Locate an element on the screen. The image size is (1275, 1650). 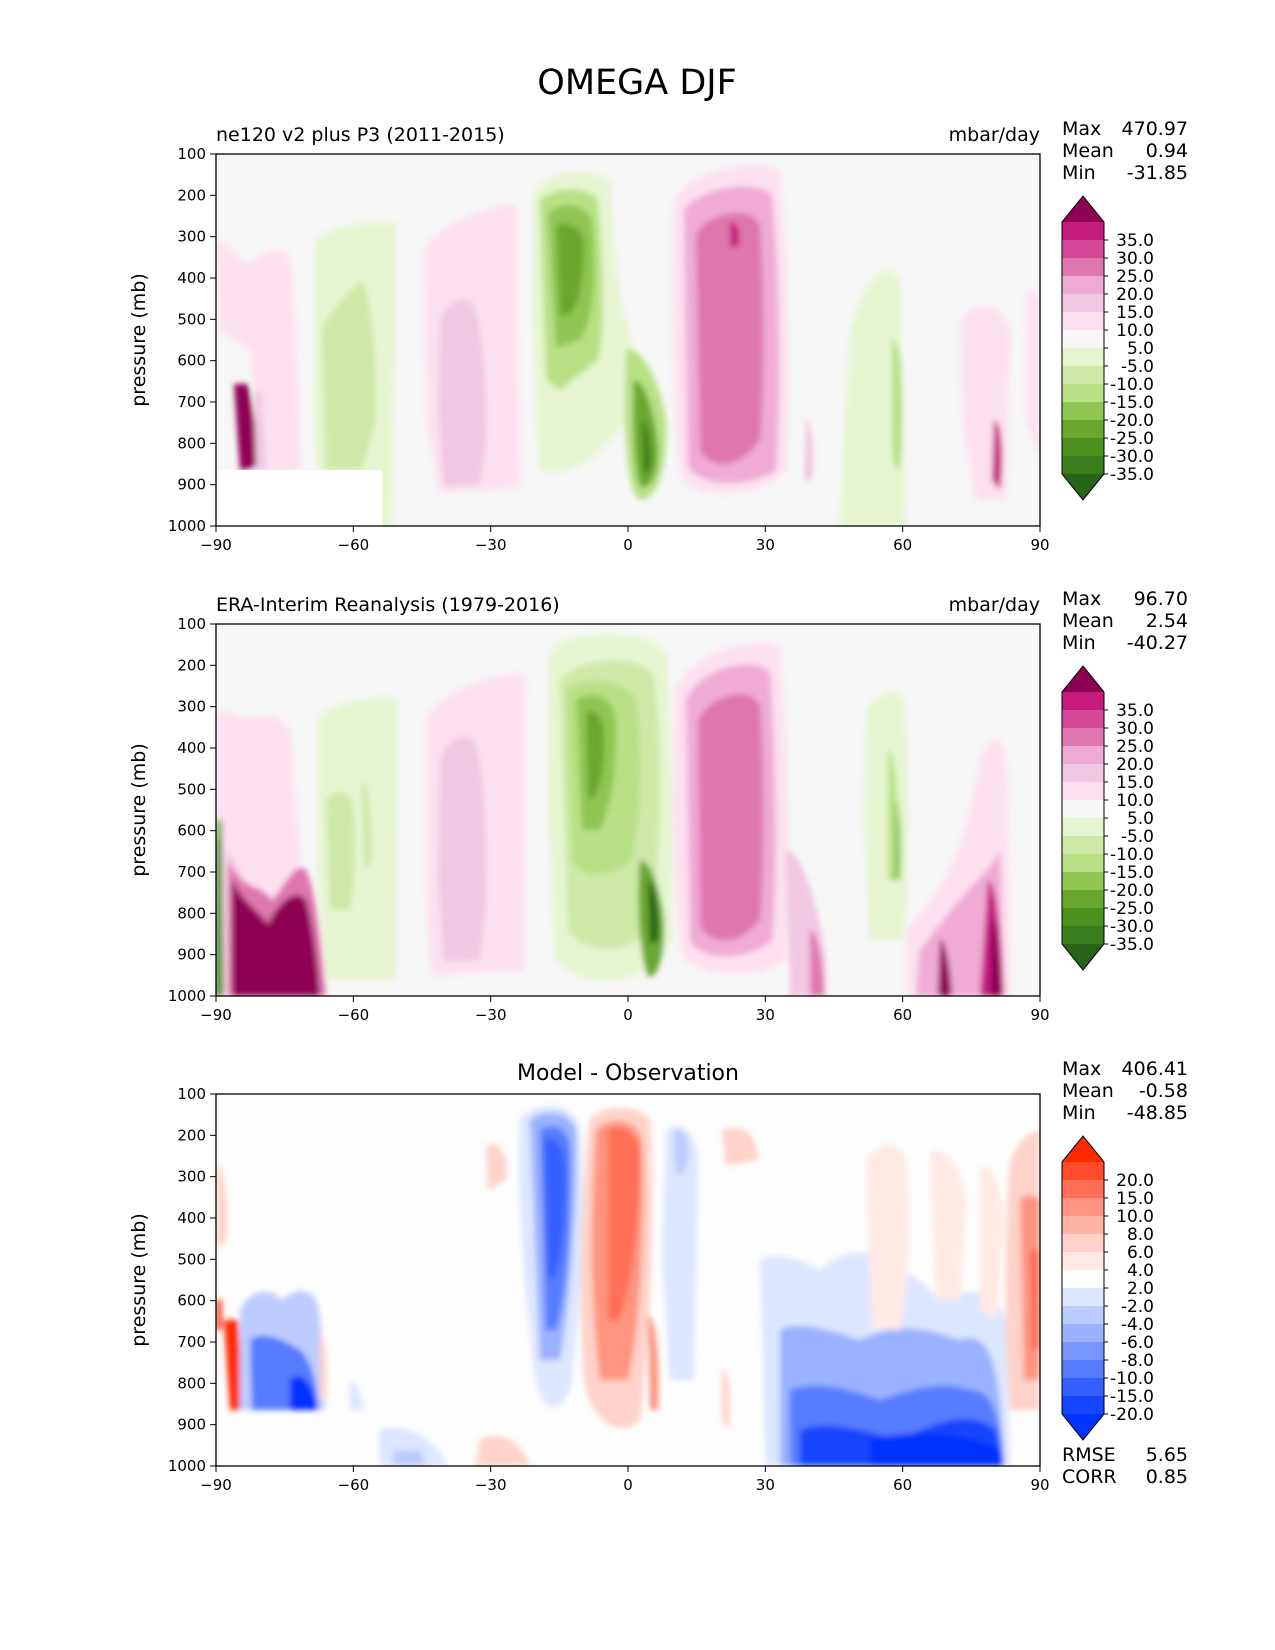
colorbar-label: 2.0 is located at coordinates (1140, 1289).